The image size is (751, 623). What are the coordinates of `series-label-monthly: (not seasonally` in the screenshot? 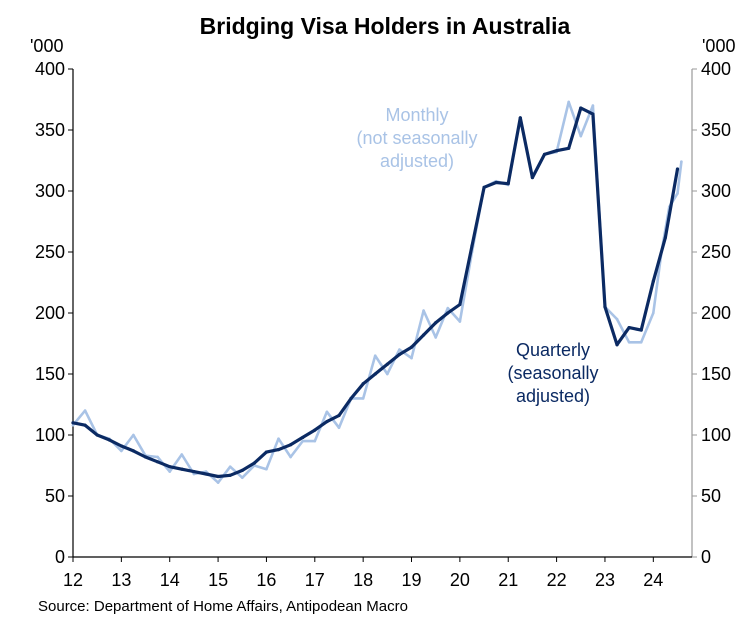 It's located at (416, 138).